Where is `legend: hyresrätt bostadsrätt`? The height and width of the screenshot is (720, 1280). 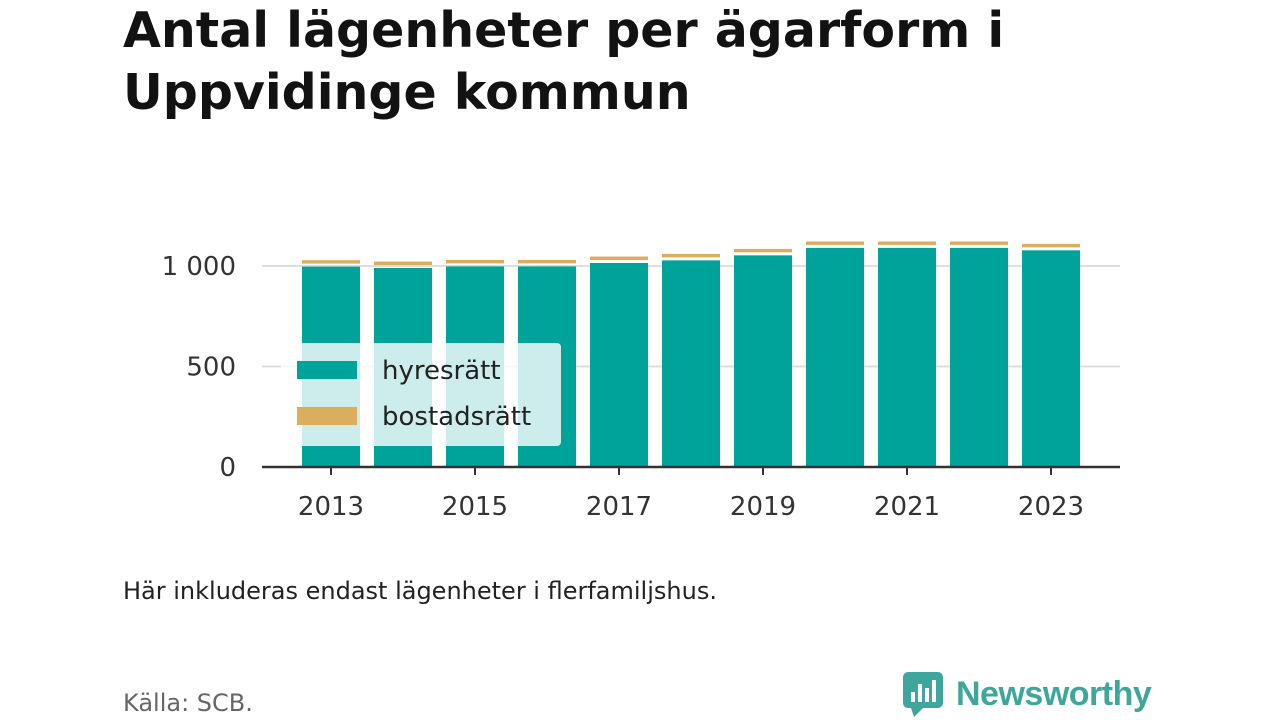
legend: hyresrätt bostadsrätt is located at coordinates (421, 394).